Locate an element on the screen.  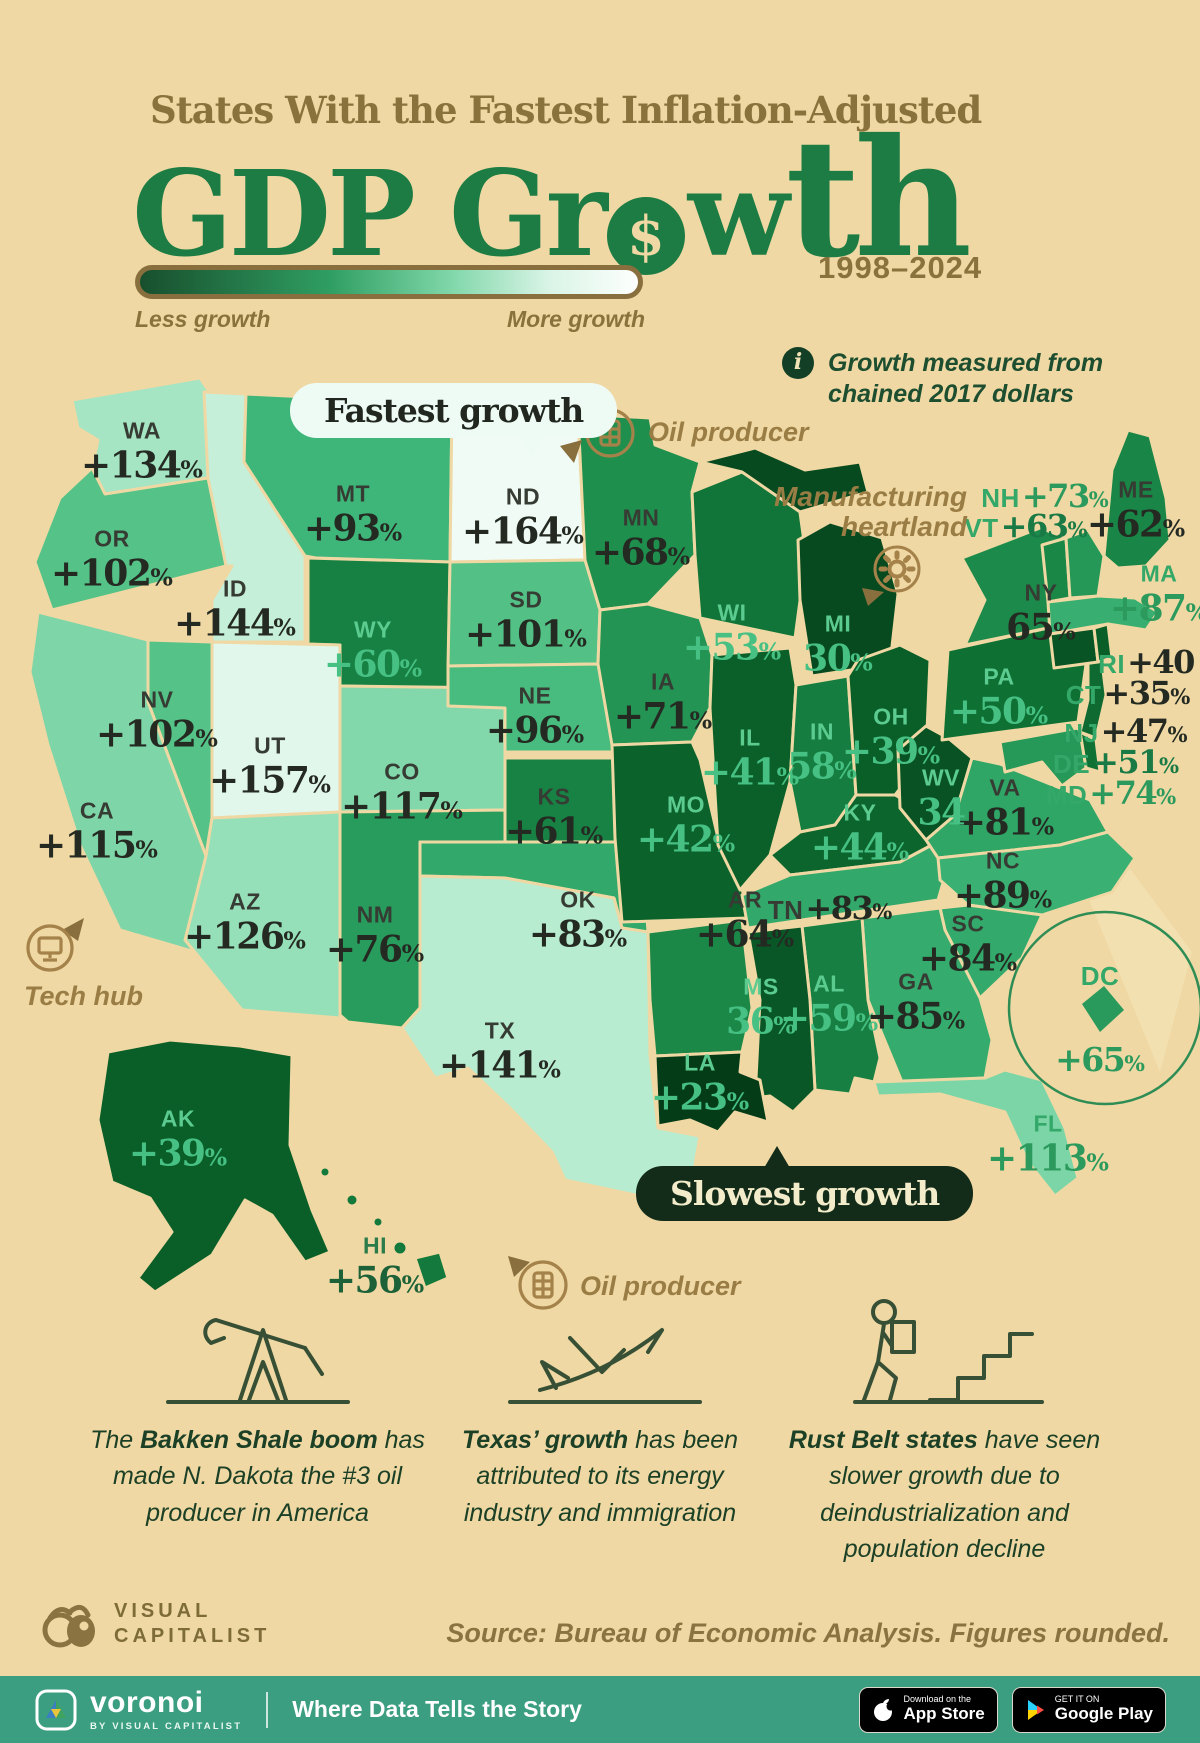
brand-line-1: VISUAL is located at coordinates (163, 1611).